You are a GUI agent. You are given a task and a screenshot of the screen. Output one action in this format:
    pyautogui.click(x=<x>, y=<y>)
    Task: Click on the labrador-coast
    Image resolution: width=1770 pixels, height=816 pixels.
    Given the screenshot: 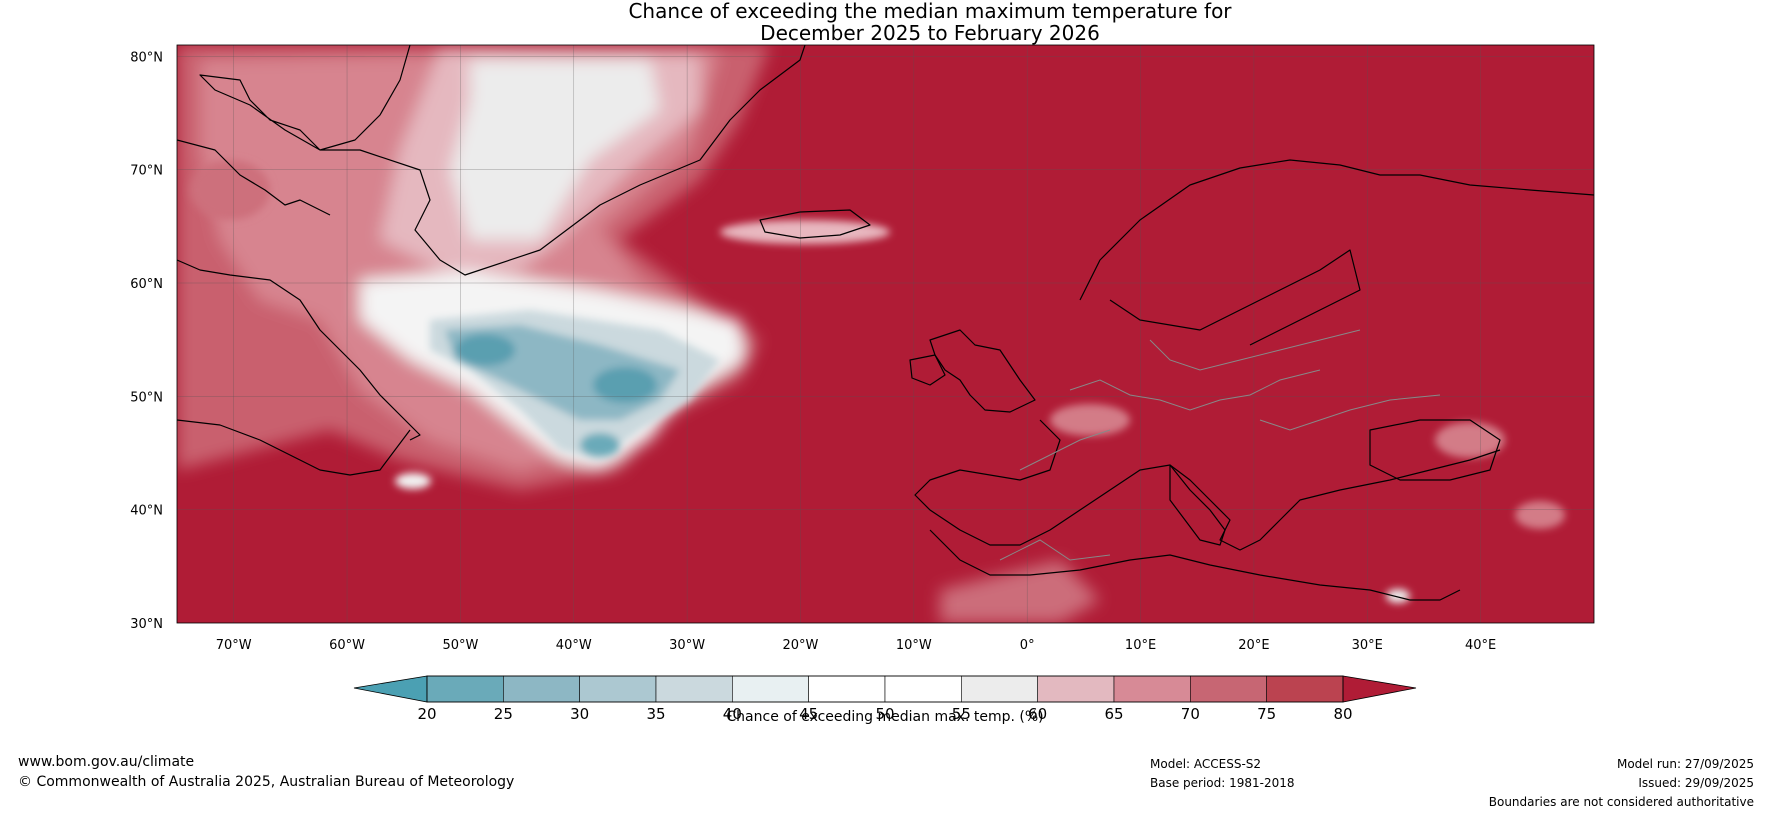 What is the action you would take?
    pyautogui.click(x=299, y=350)
    